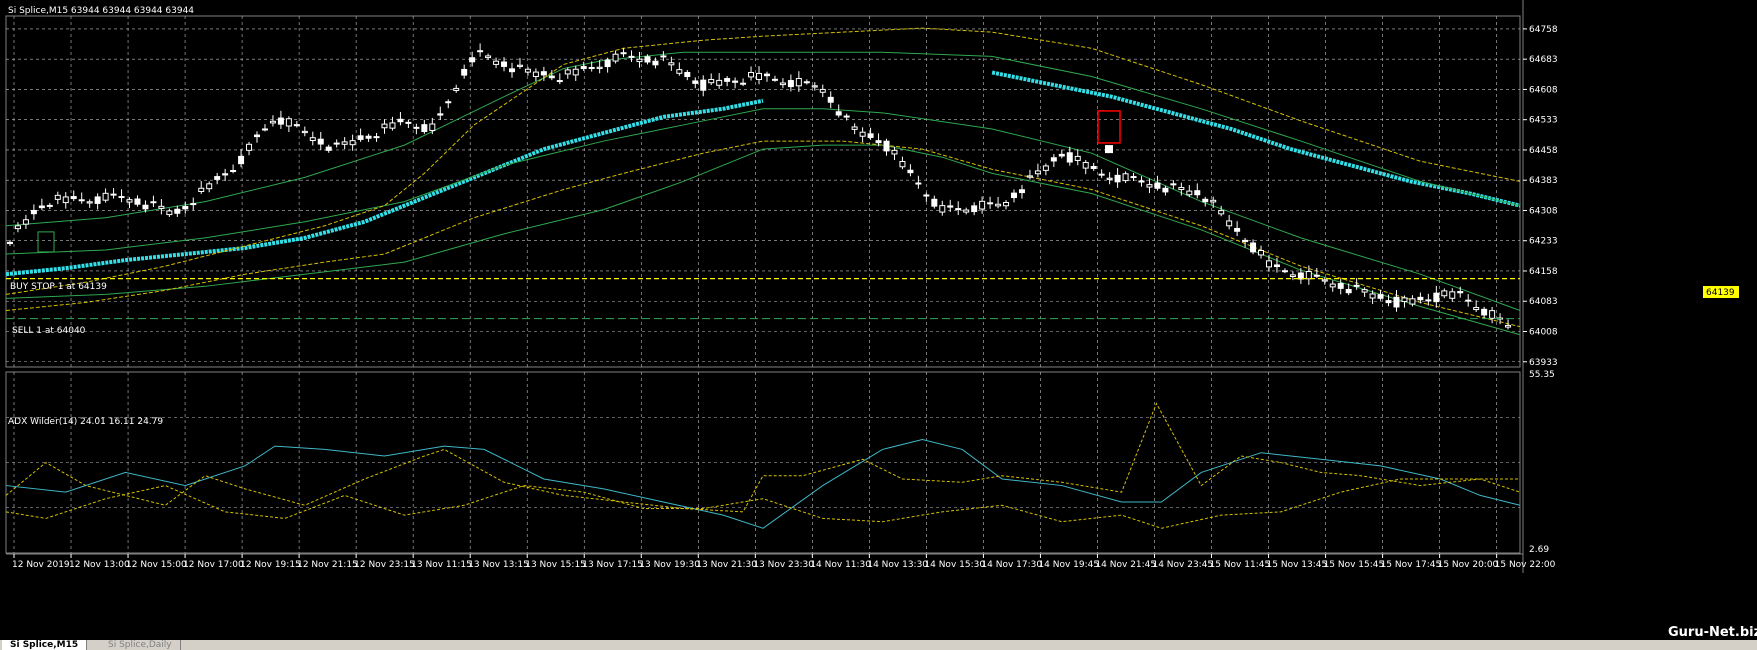 This screenshot has height=650, width=1757. I want to click on indicator-tick-label: 55.35, so click(1542, 375).